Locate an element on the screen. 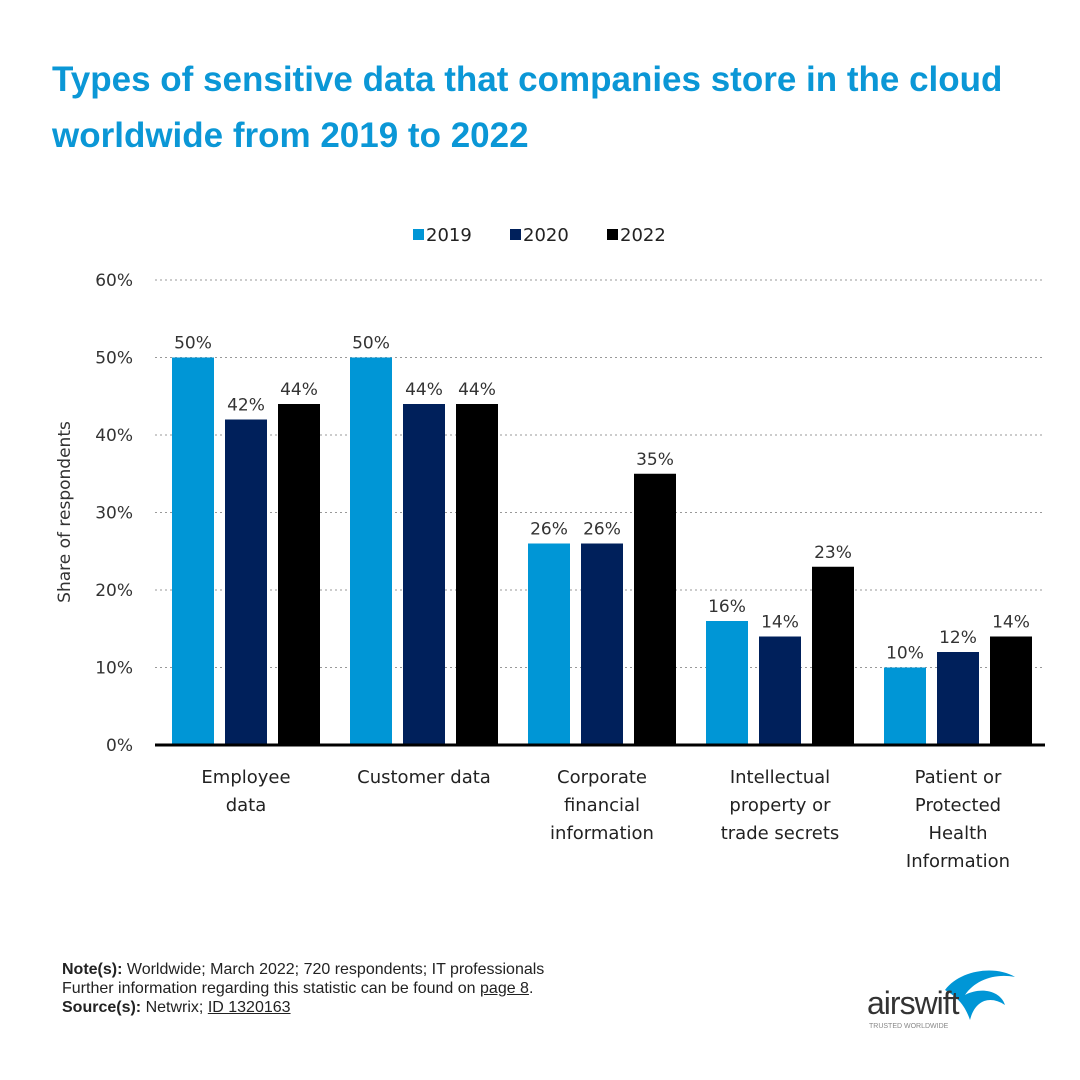 The height and width of the screenshot is (1080, 1080). x-tick-label: Patient or is located at coordinates (958, 777).